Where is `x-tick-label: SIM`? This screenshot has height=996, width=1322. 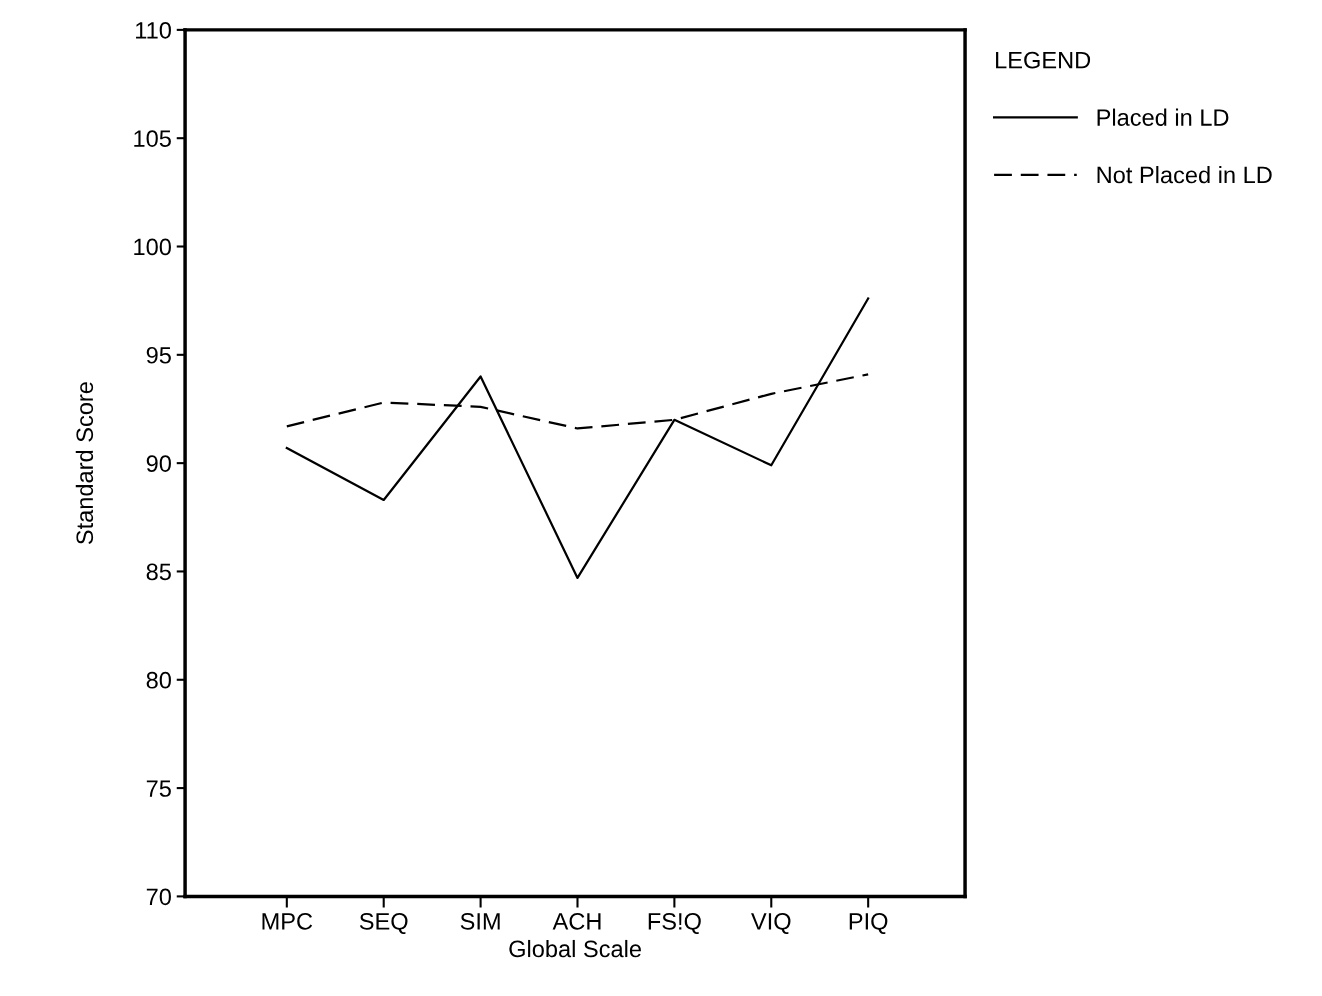 x-tick-label: SIM is located at coordinates (480, 921).